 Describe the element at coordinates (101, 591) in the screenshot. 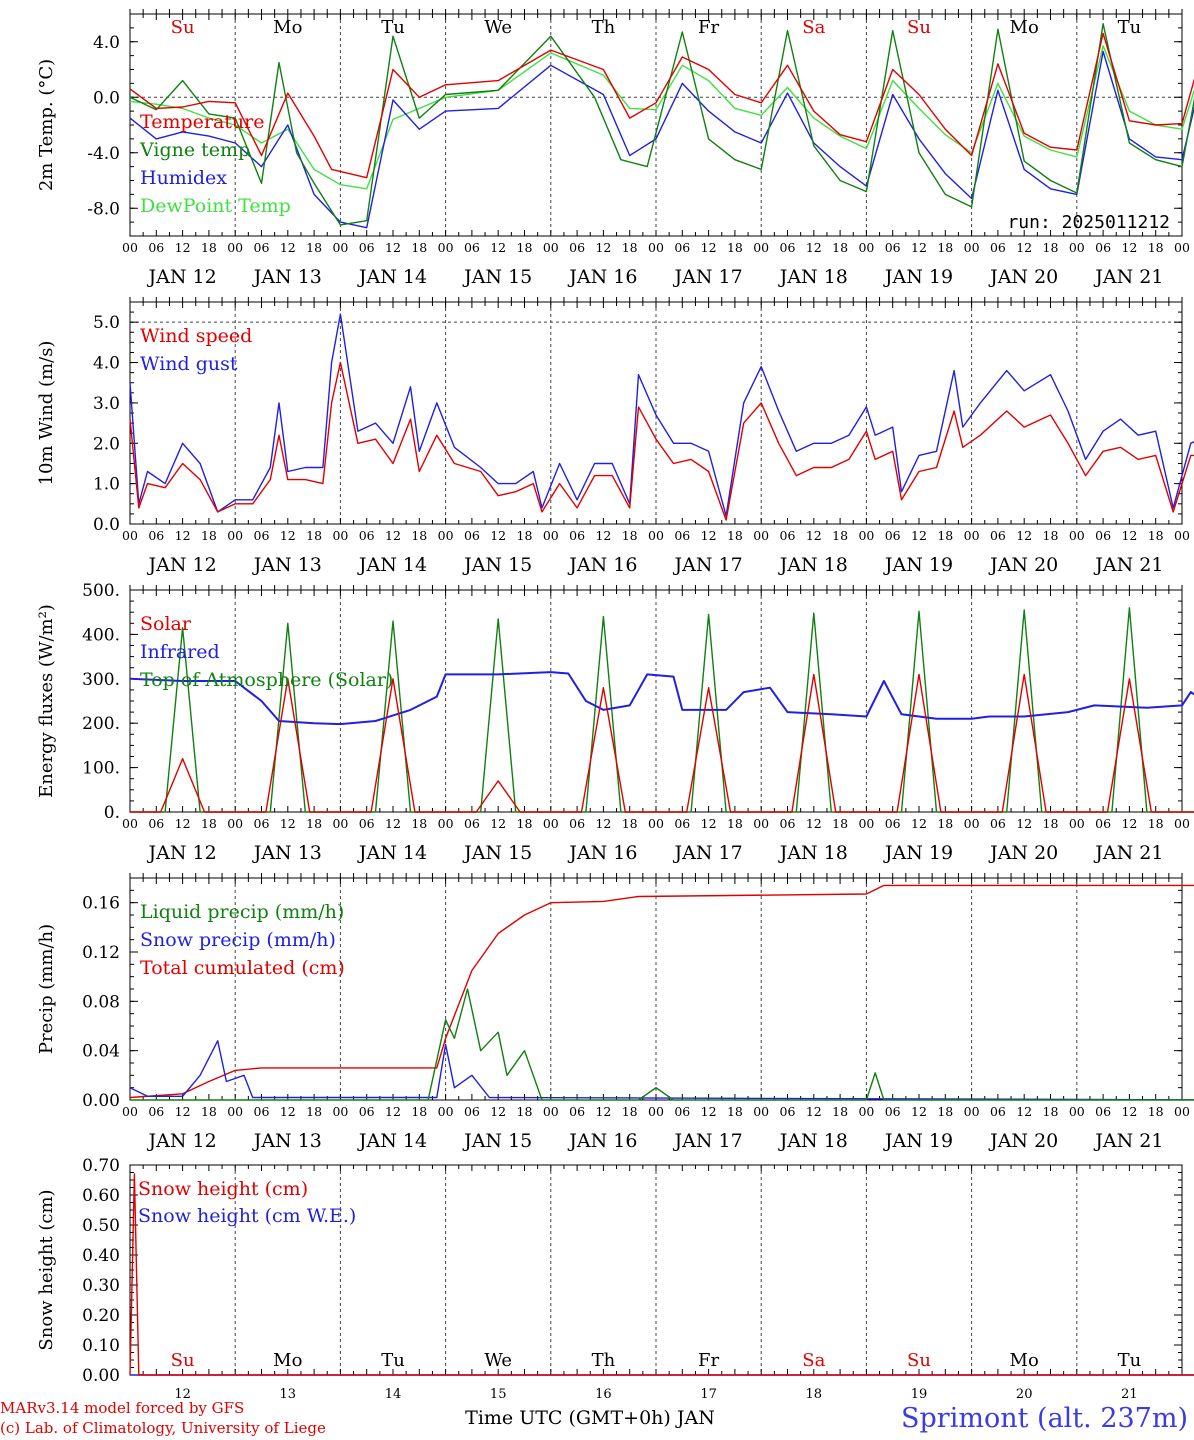

I see `y-tick-label: 500.` at that location.